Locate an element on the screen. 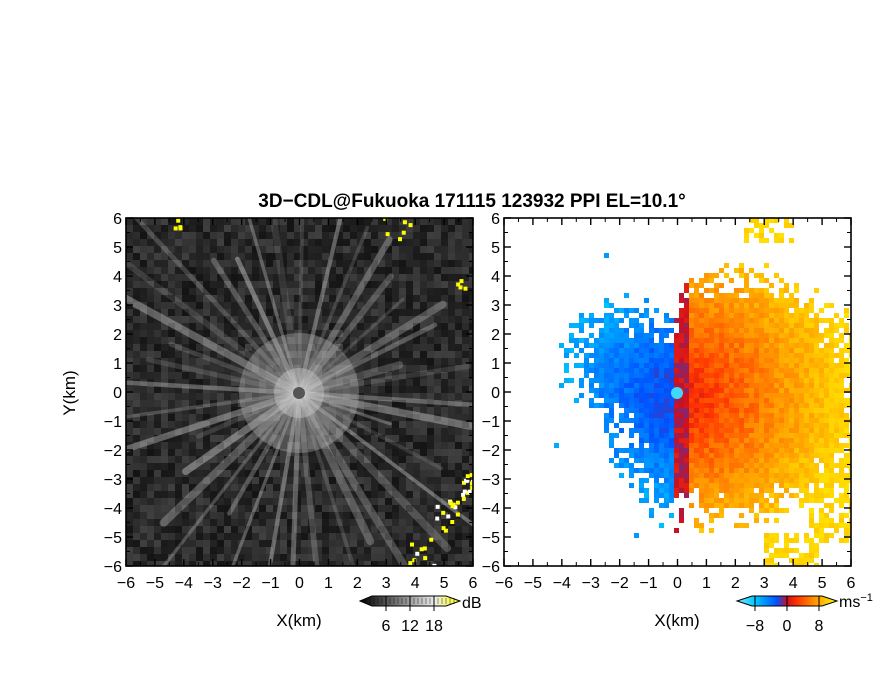  y-tick-label: −4 is located at coordinates (113, 509).